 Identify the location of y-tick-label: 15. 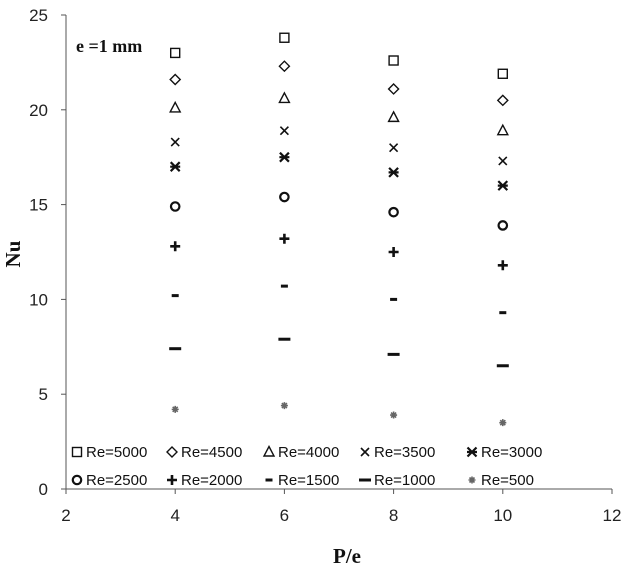
(38, 205).